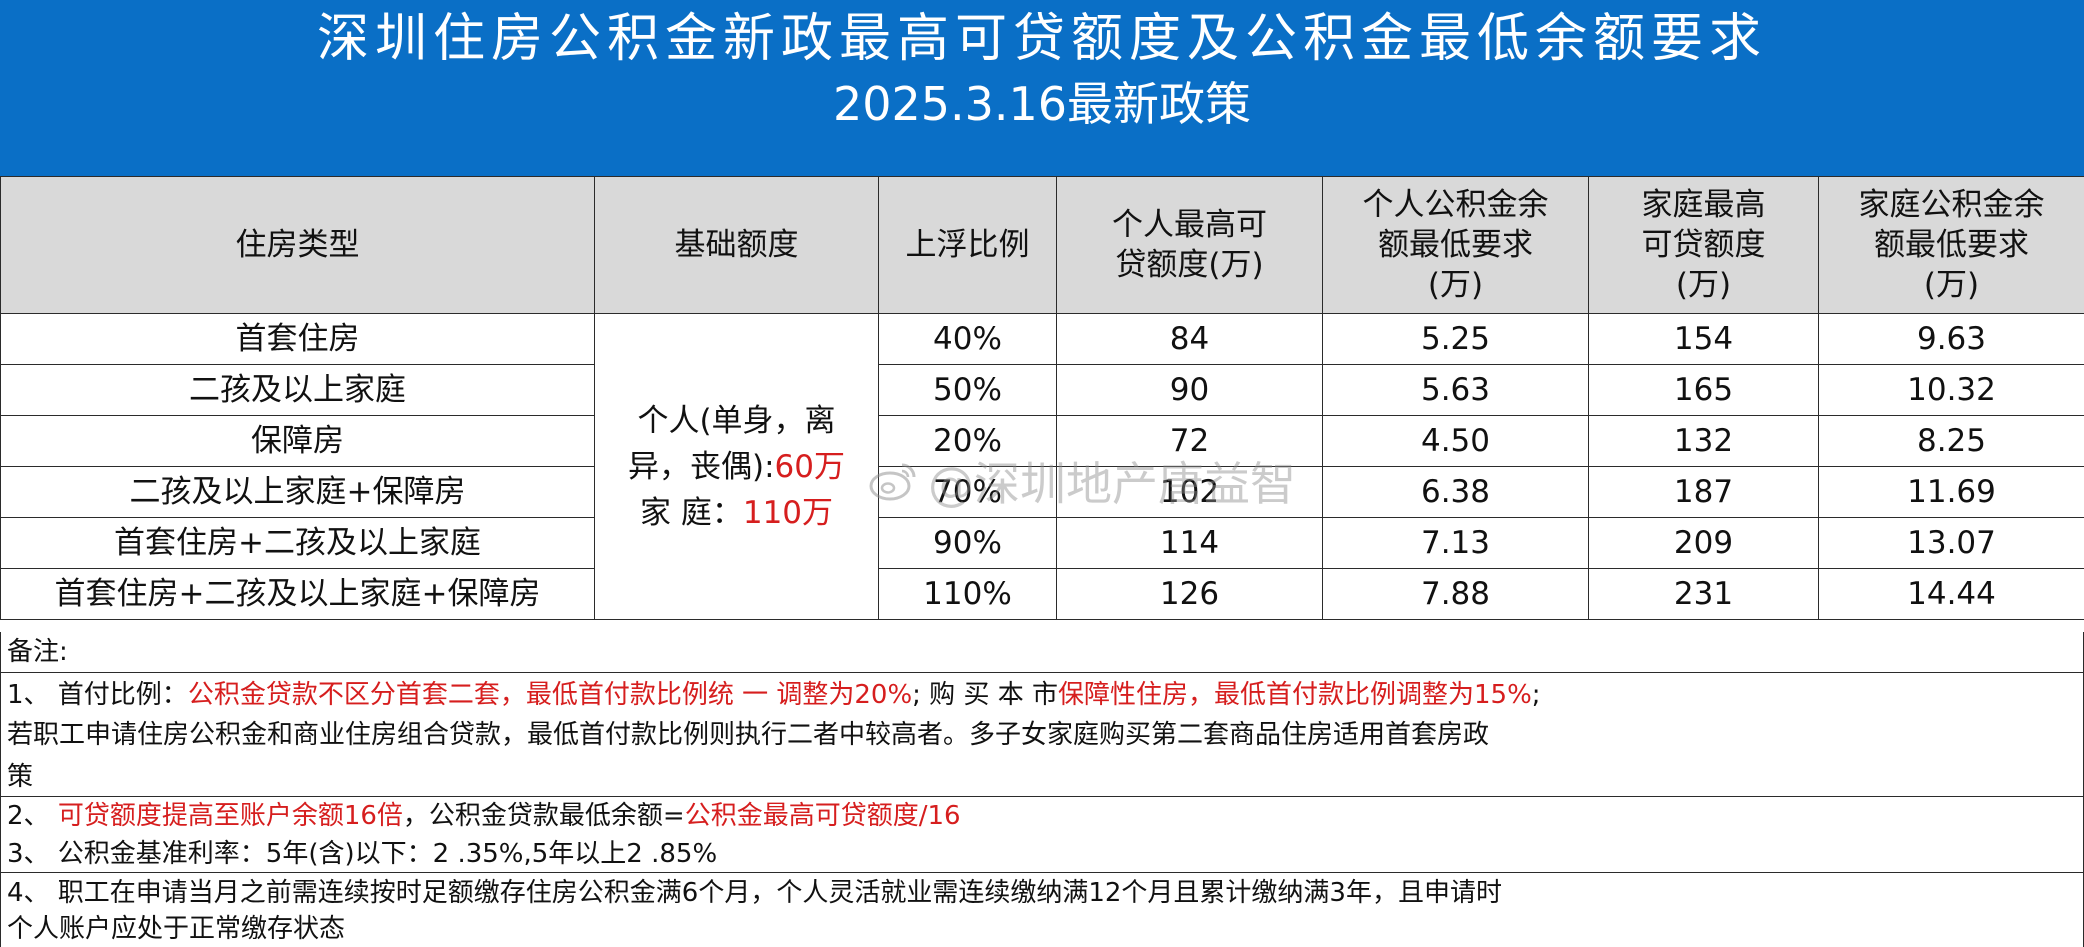  Describe the element at coordinates (1703, 543) in the screenshot. I see `cell-family-max: 209` at that location.